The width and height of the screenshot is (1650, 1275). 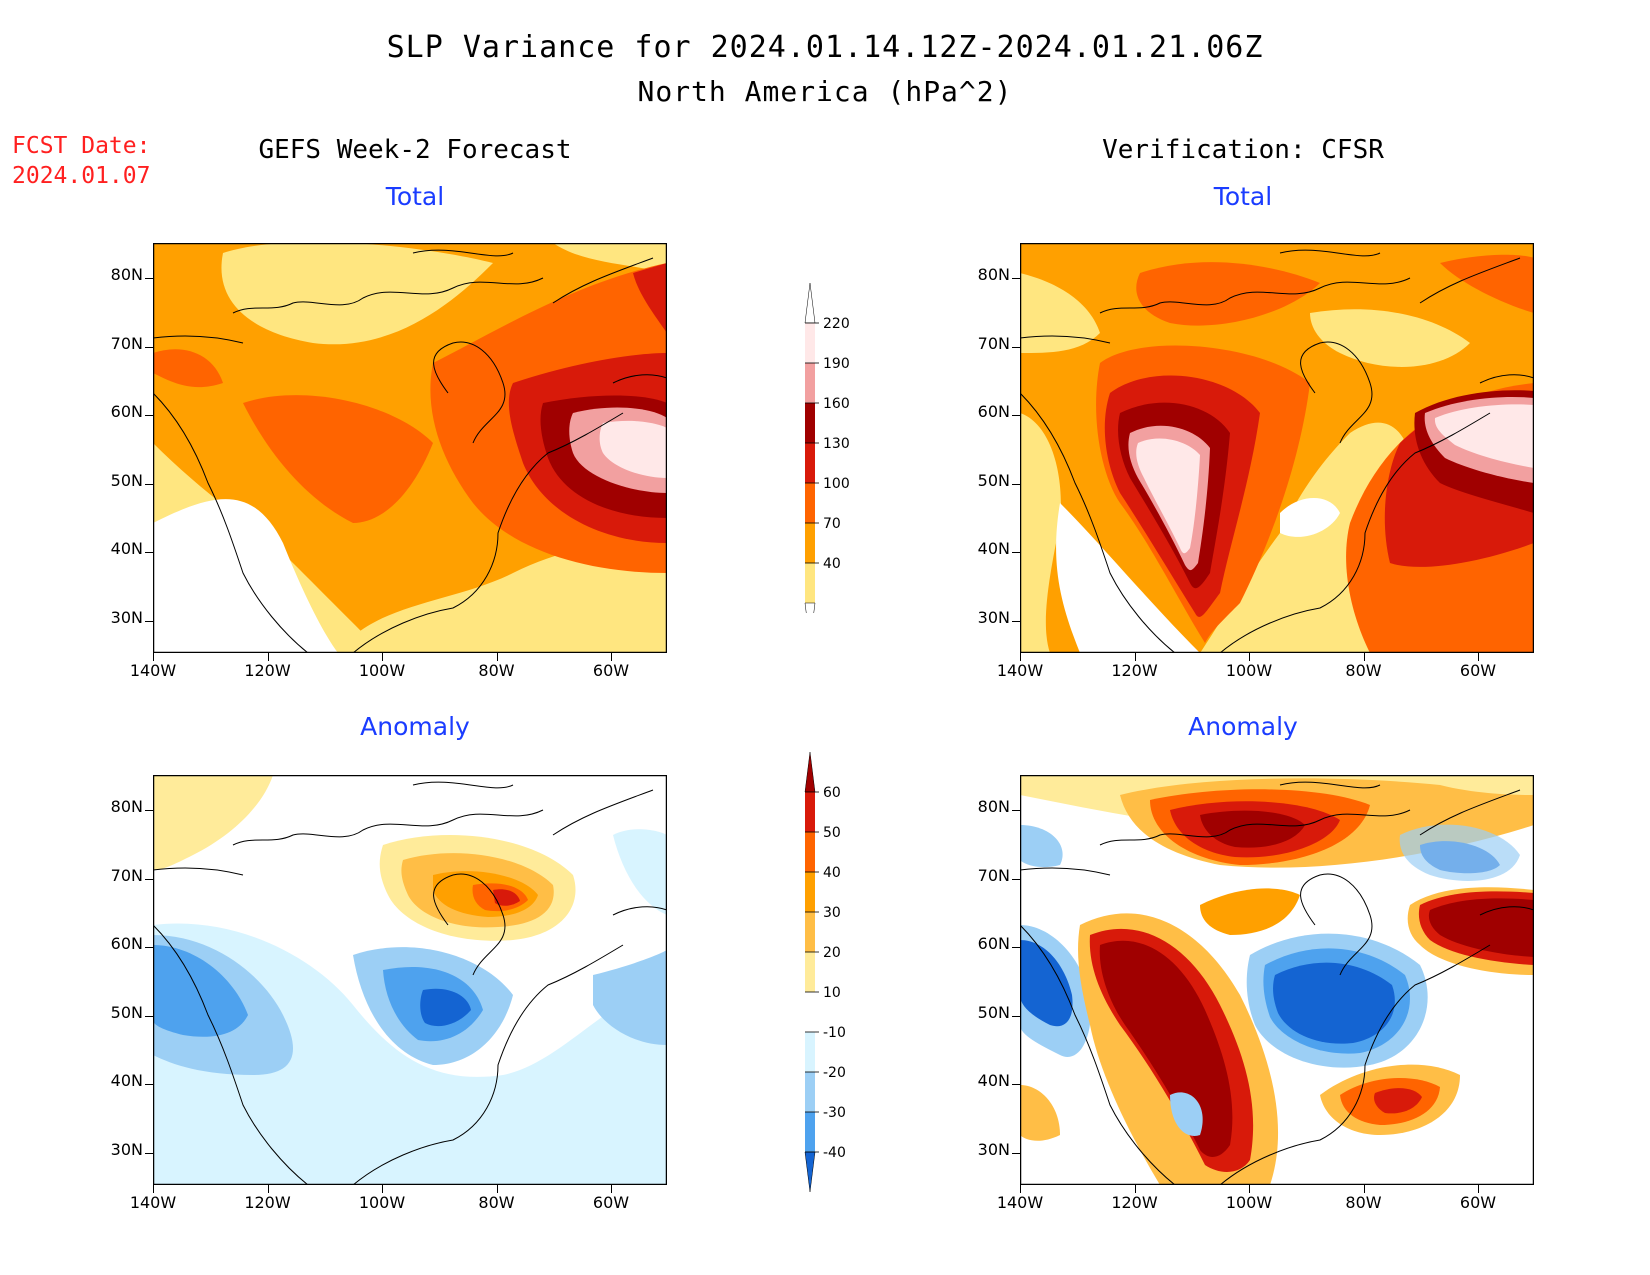 I want to click on fcst-date-value: 2024.01.07, so click(x=81, y=176).